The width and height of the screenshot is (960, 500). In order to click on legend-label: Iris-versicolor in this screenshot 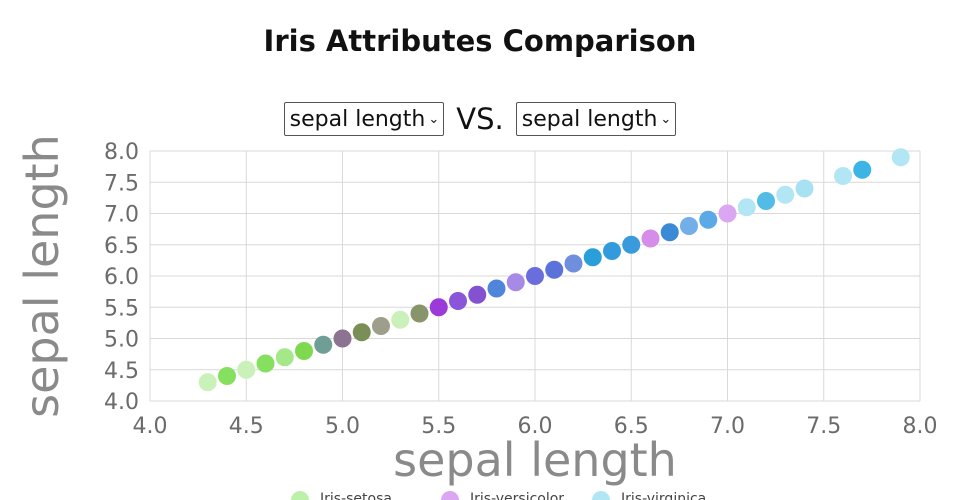, I will do `click(517, 495)`.